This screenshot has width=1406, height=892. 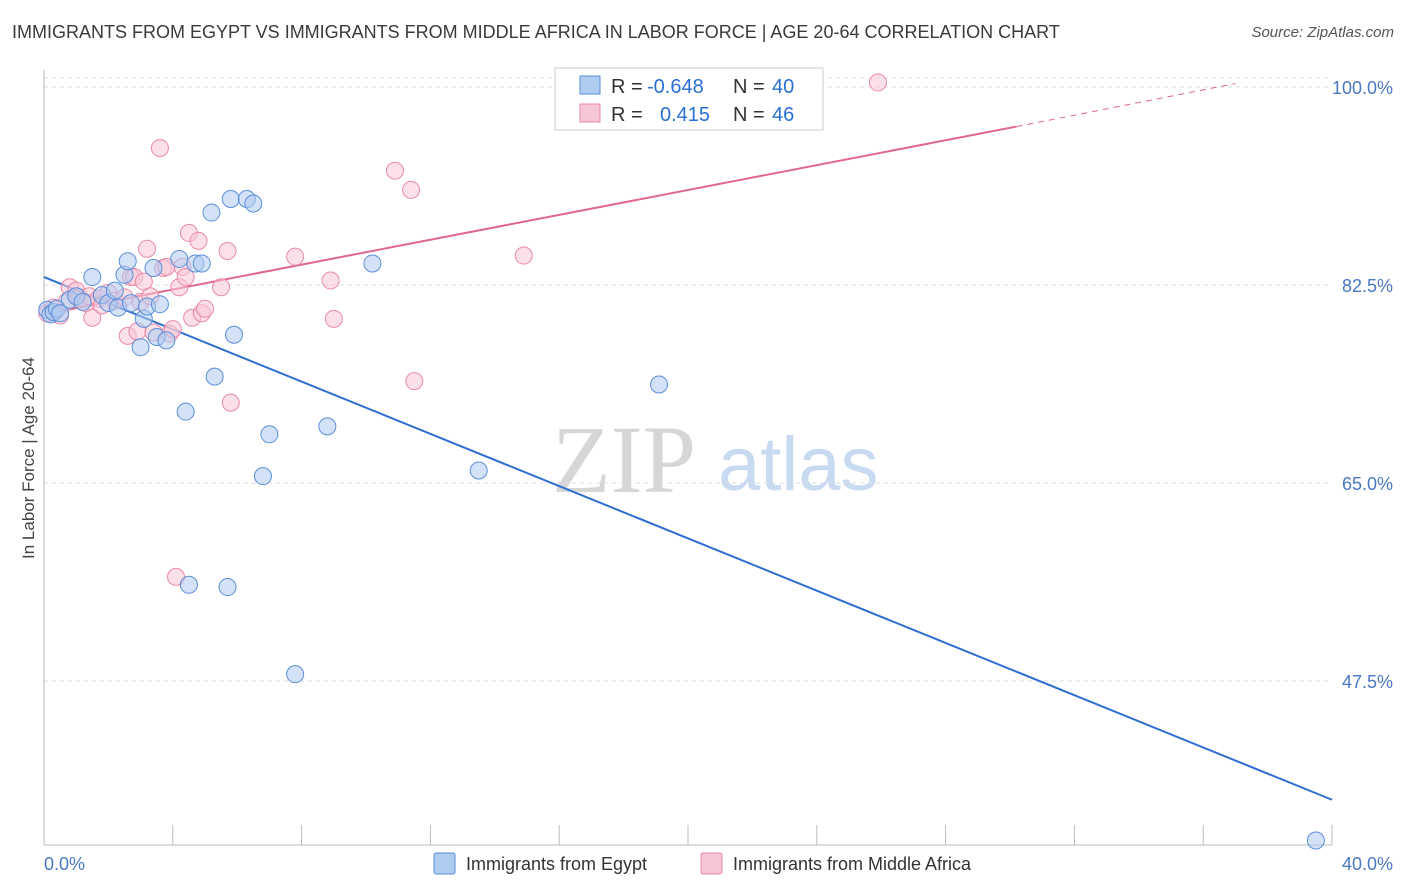 I want to click on legend-label-middle-africa: Immigrants from Middle Africa, so click(x=852, y=864).